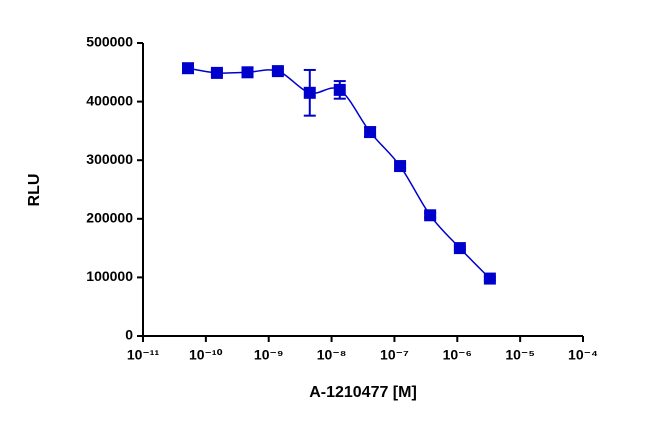 Image resolution: width=650 pixels, height=427 pixels. Describe the element at coordinates (129, 335) in the screenshot. I see `y-tick-label: 0` at that location.